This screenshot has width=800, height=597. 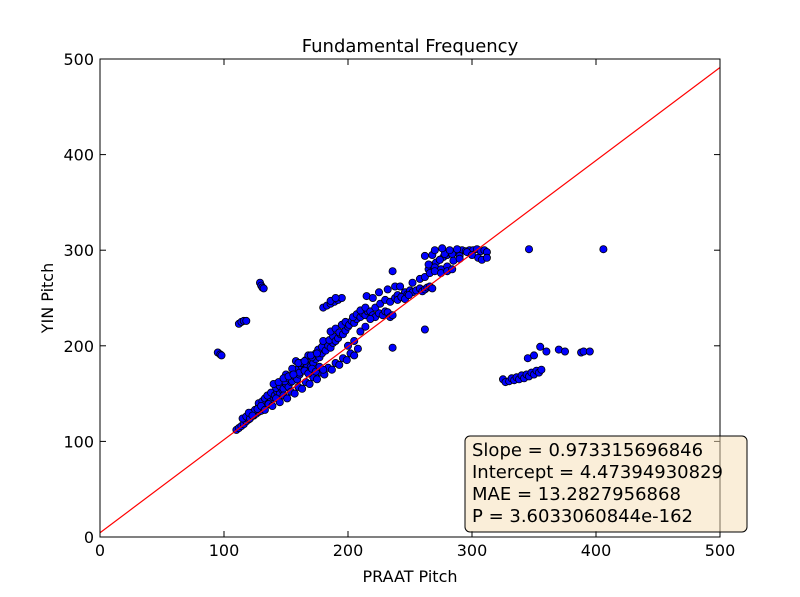 I want to click on stats-box, so click(x=606, y=484).